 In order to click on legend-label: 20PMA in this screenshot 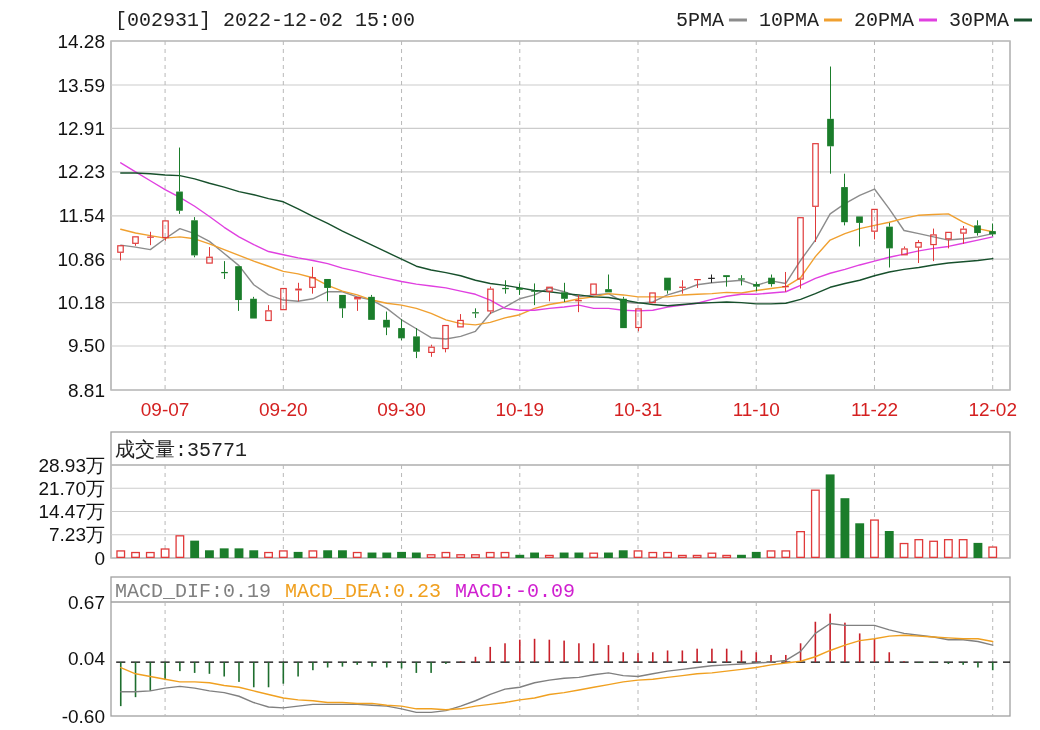, I will do `click(883, 20)`.